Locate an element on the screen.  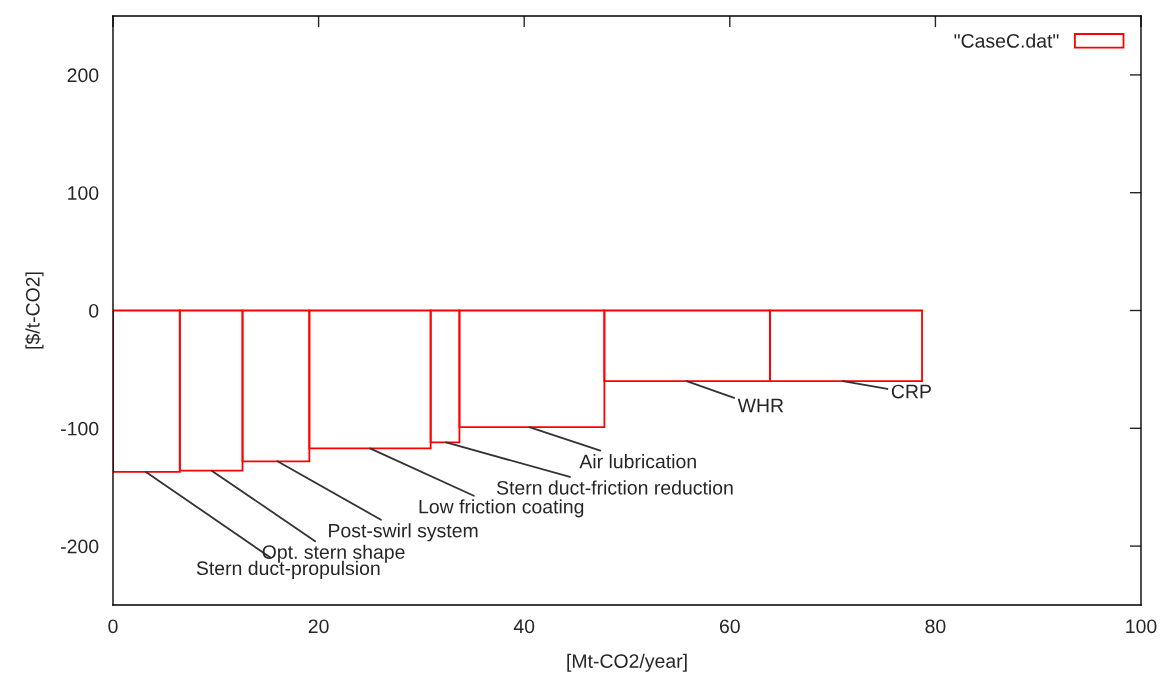
annotation: Air lubrication is located at coordinates (637, 461).